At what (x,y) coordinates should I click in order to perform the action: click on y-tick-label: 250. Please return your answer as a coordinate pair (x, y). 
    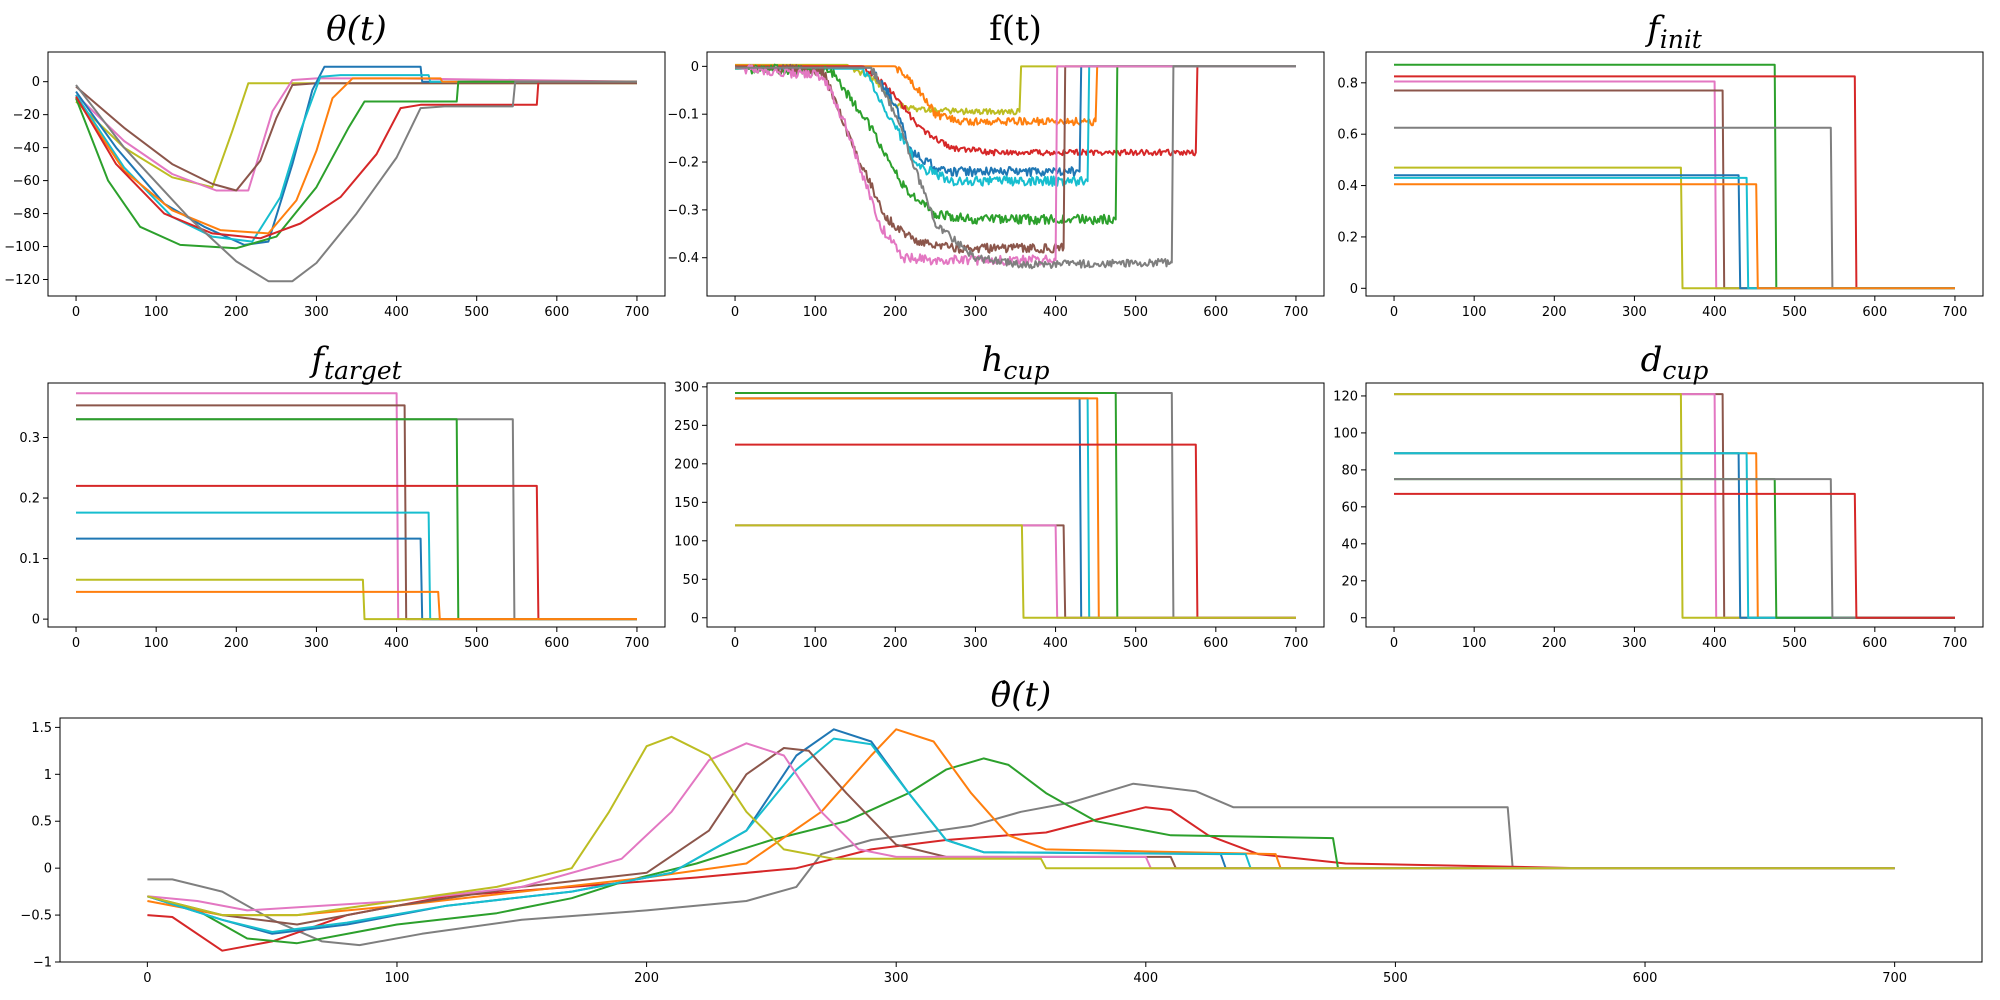
    Looking at the image, I should click on (686, 426).